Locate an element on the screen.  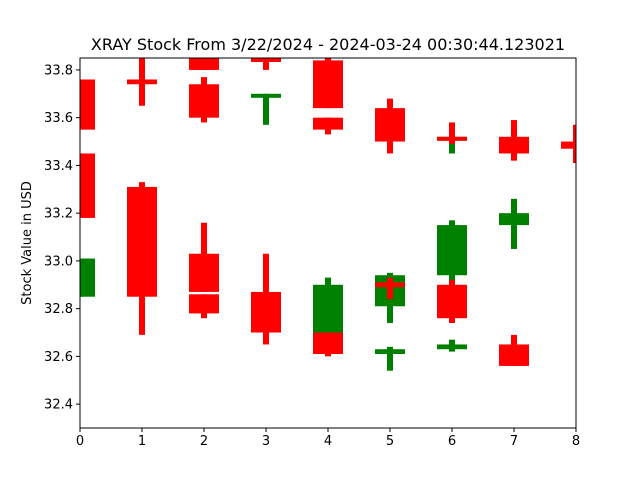
x-tick-label: 6 is located at coordinates (452, 441).